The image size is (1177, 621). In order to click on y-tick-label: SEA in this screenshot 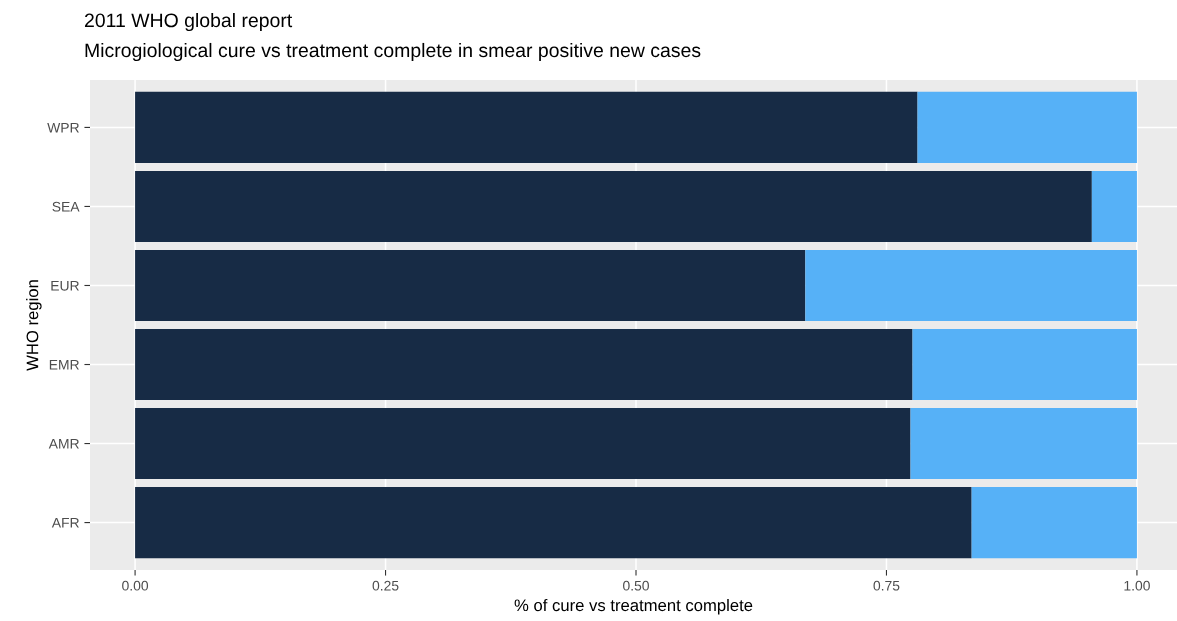, I will do `click(66, 206)`.